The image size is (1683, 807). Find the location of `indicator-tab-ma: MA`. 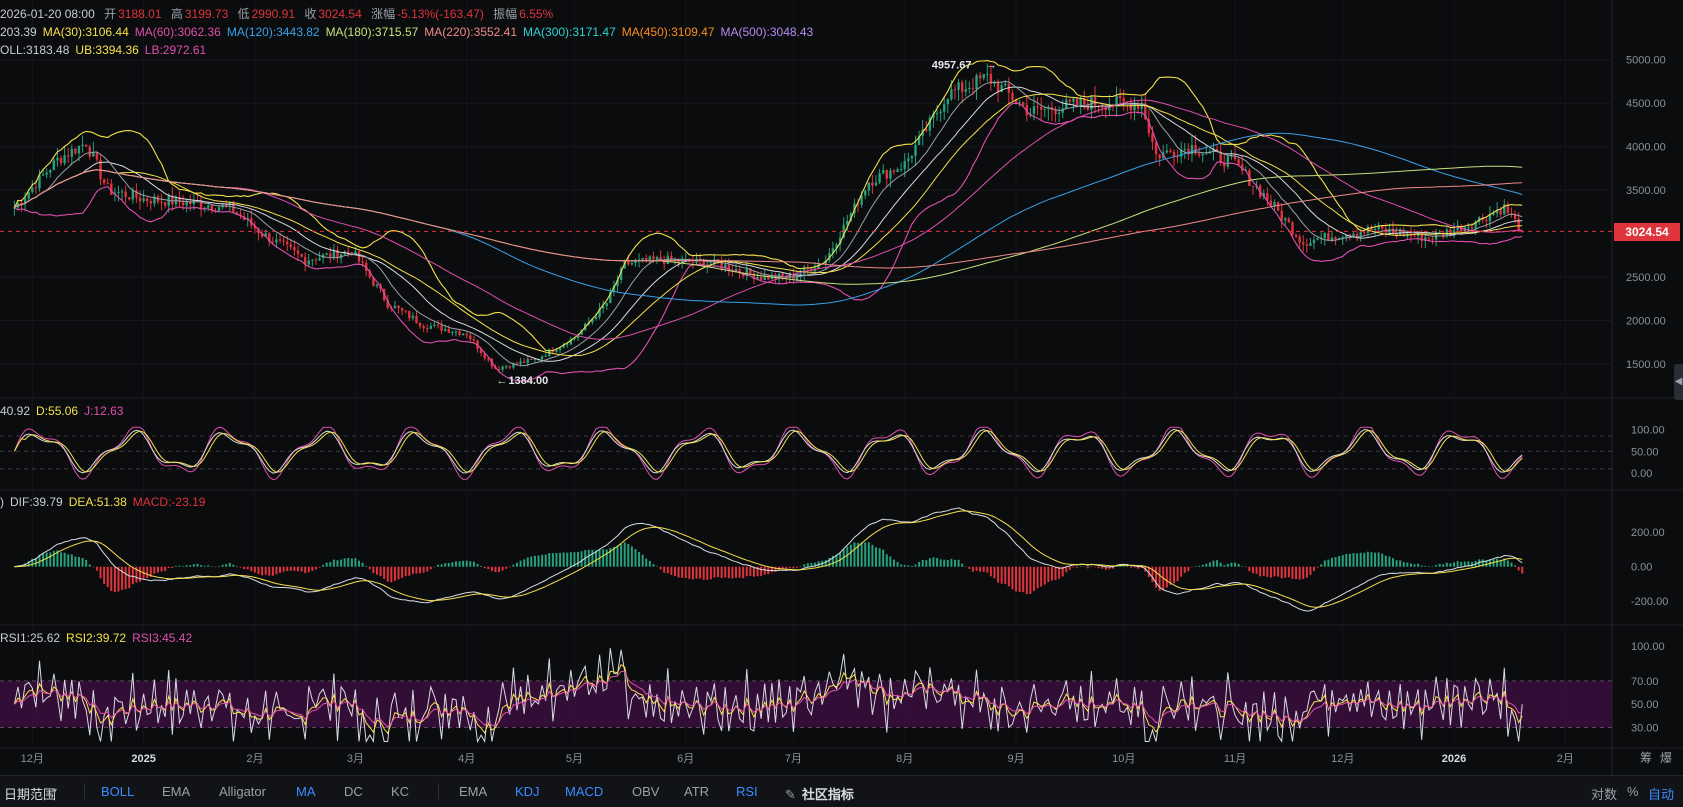

indicator-tab-ma: MA is located at coordinates (306, 791).